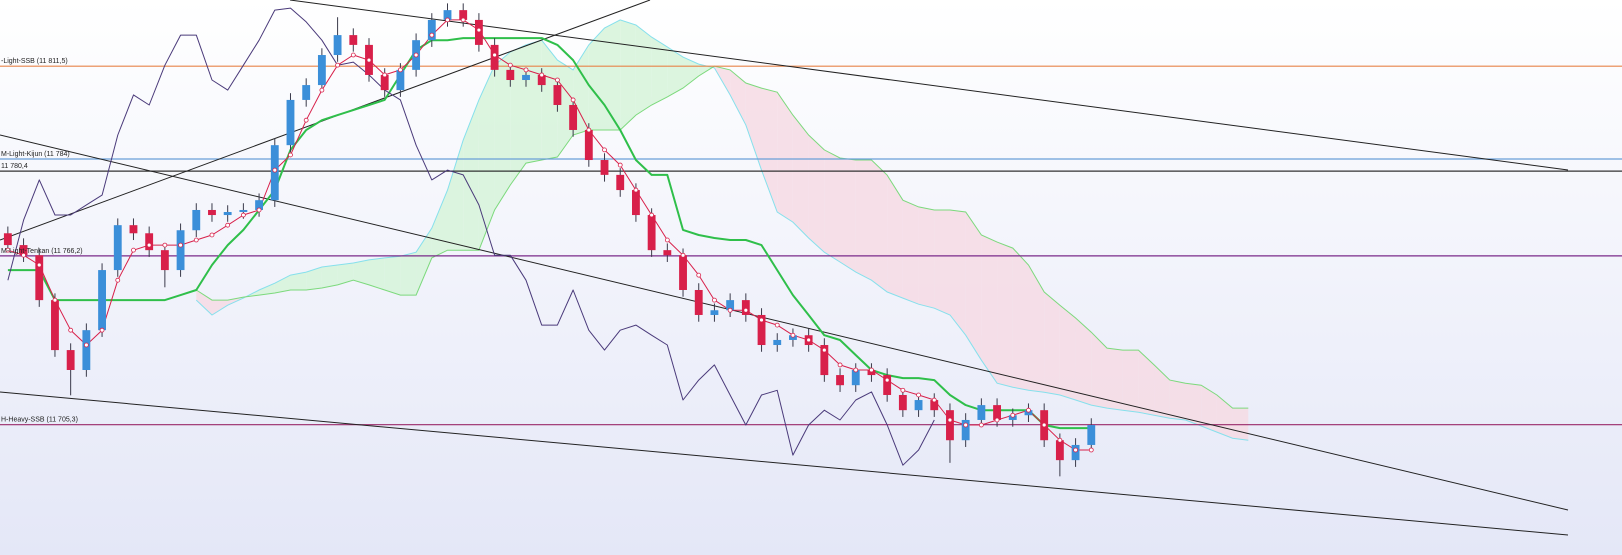  What do you see at coordinates (34, 61) in the screenshot?
I see `level-label: -Light-SSB (11 811,5)` at bounding box center [34, 61].